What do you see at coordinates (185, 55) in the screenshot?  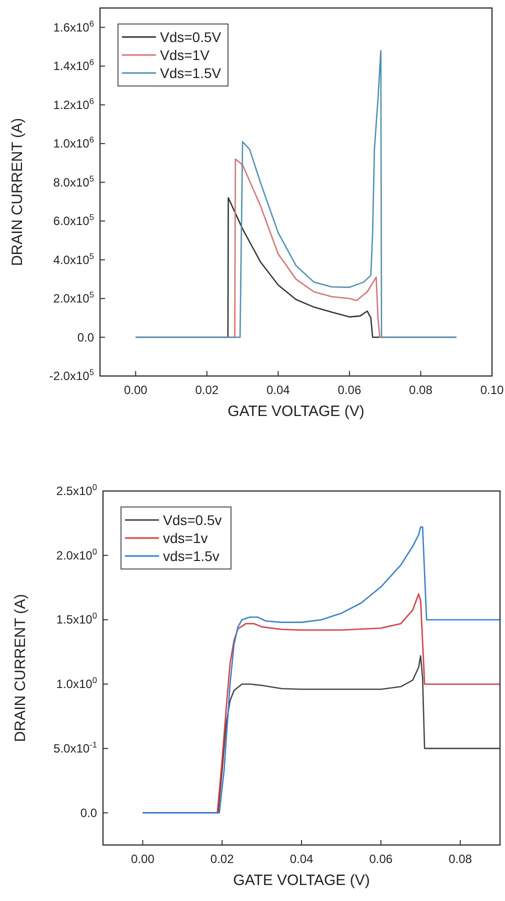 I see `legend-label: Vds=1V` at bounding box center [185, 55].